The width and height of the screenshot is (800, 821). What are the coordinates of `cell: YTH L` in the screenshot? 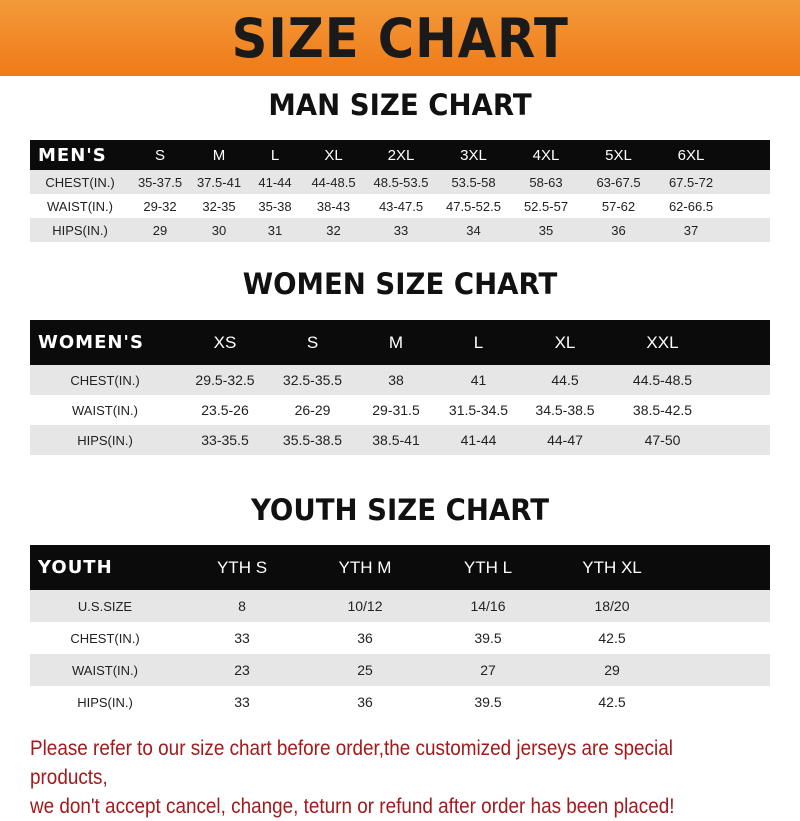 It's located at (488, 567).